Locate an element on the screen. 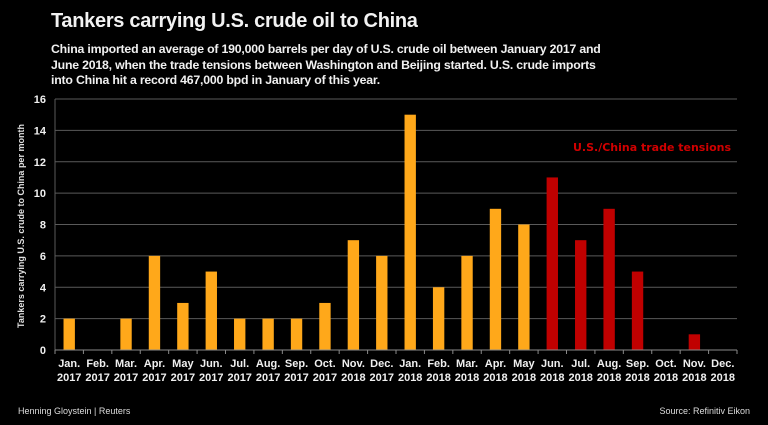 The width and height of the screenshot is (768, 425). y-tick-label: 4 is located at coordinates (43, 288).